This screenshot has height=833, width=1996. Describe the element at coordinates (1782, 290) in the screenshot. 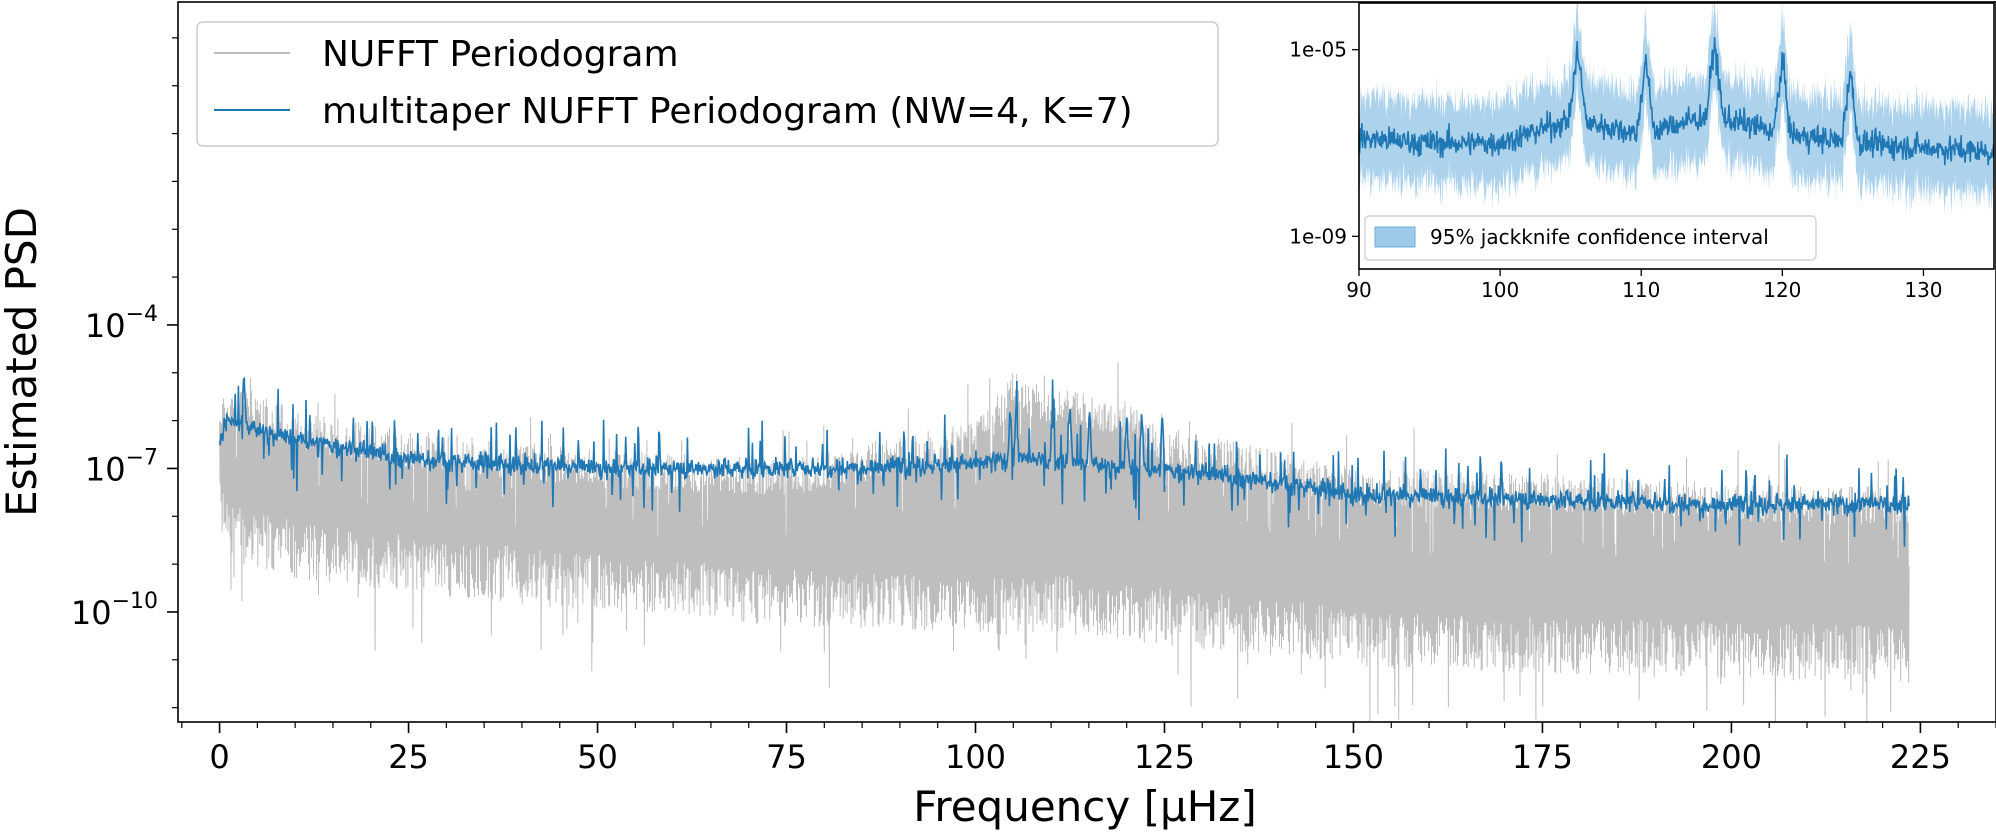

I see `inset-x-tick-label: 120` at that location.